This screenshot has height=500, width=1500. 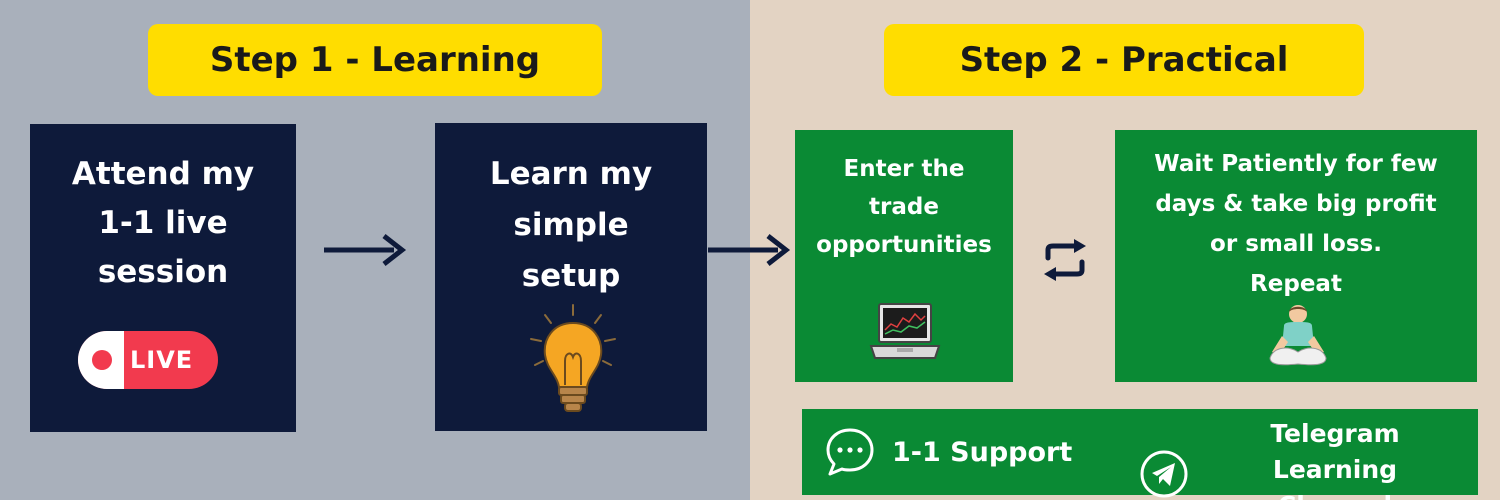 I want to click on step1-title: Step 1 - Learning, so click(x=375, y=60).